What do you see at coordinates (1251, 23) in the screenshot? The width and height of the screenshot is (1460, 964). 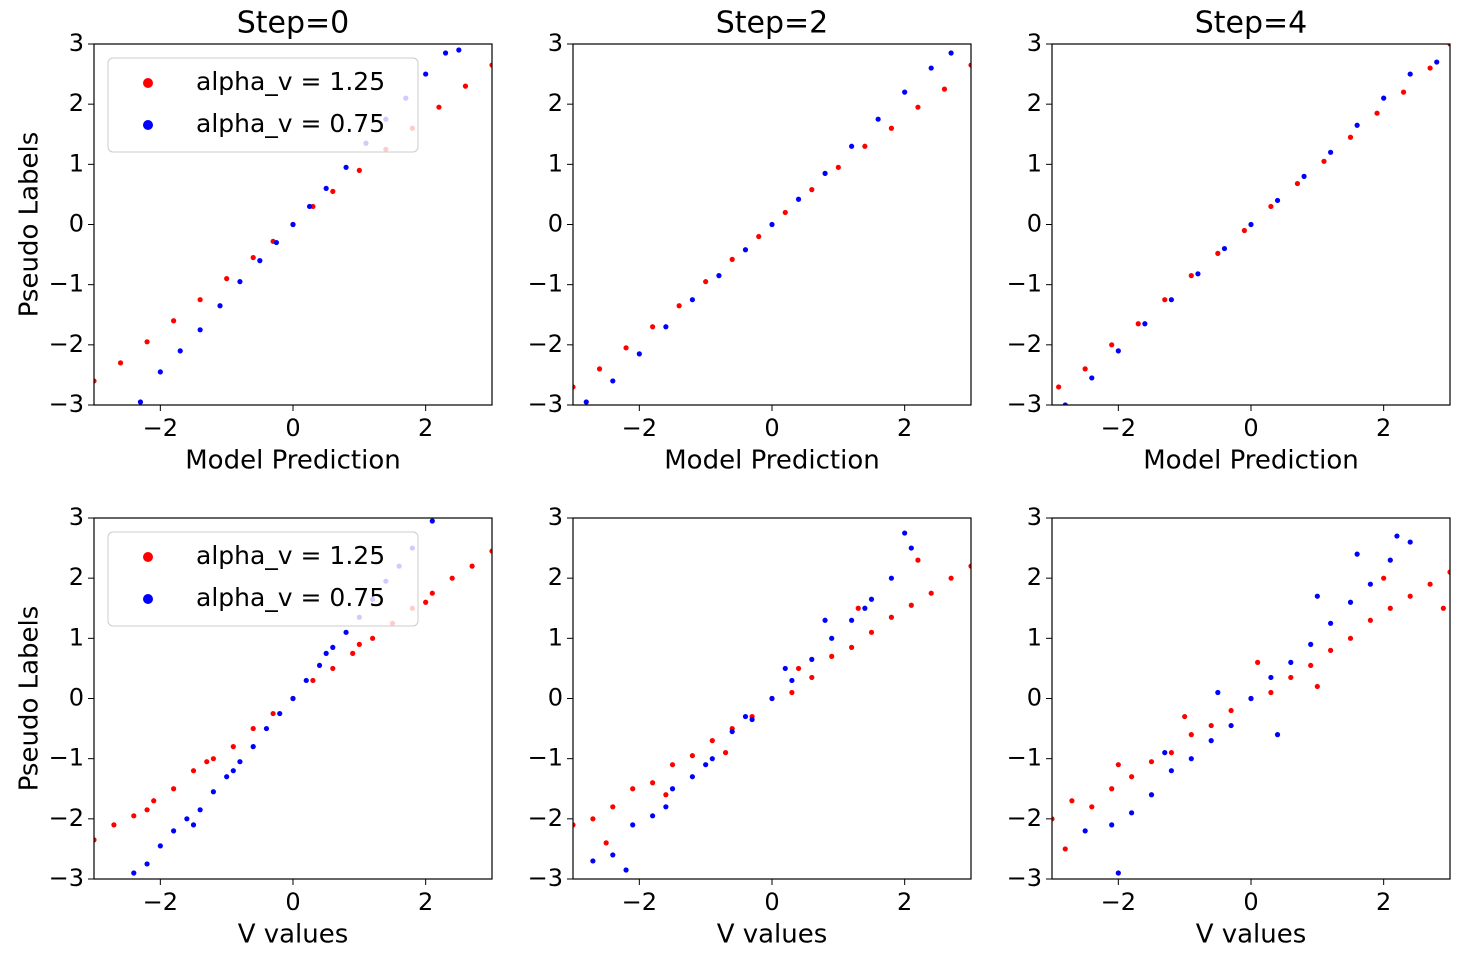 I see `chart-title: Step=4` at bounding box center [1251, 23].